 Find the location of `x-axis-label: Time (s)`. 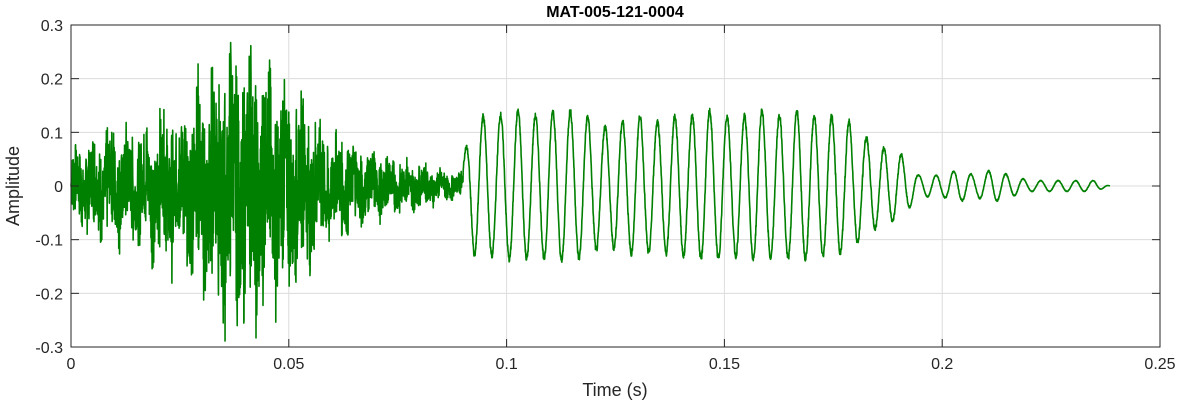

x-axis-label: Time (s) is located at coordinates (614, 390).